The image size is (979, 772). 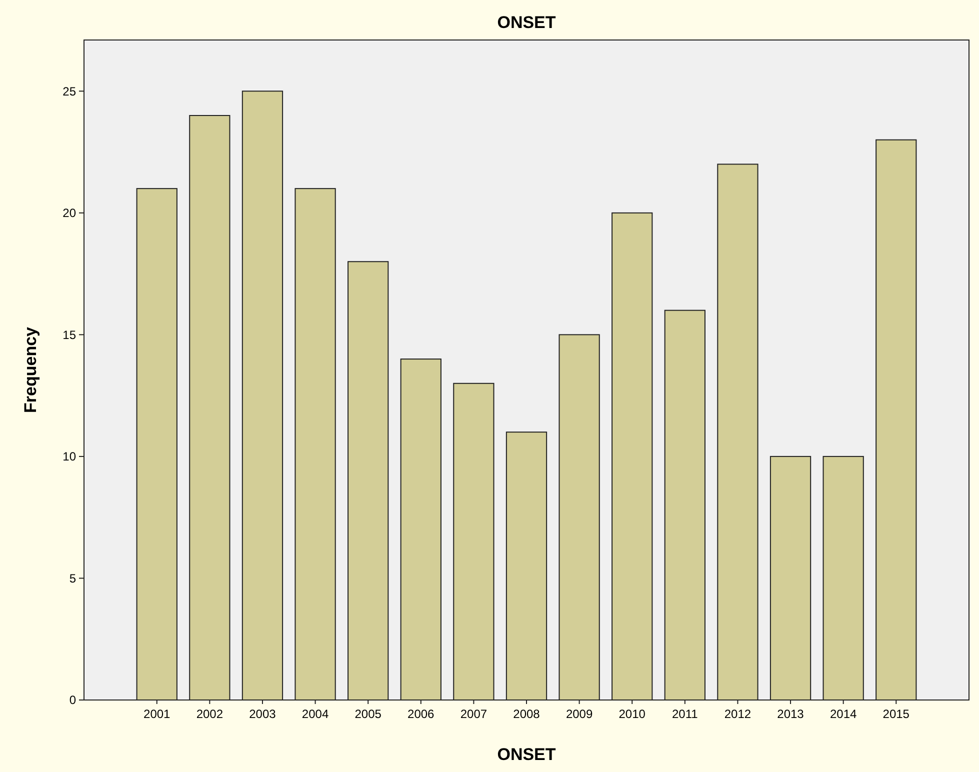 I want to click on x-tick-label: 2005, so click(x=368, y=714).